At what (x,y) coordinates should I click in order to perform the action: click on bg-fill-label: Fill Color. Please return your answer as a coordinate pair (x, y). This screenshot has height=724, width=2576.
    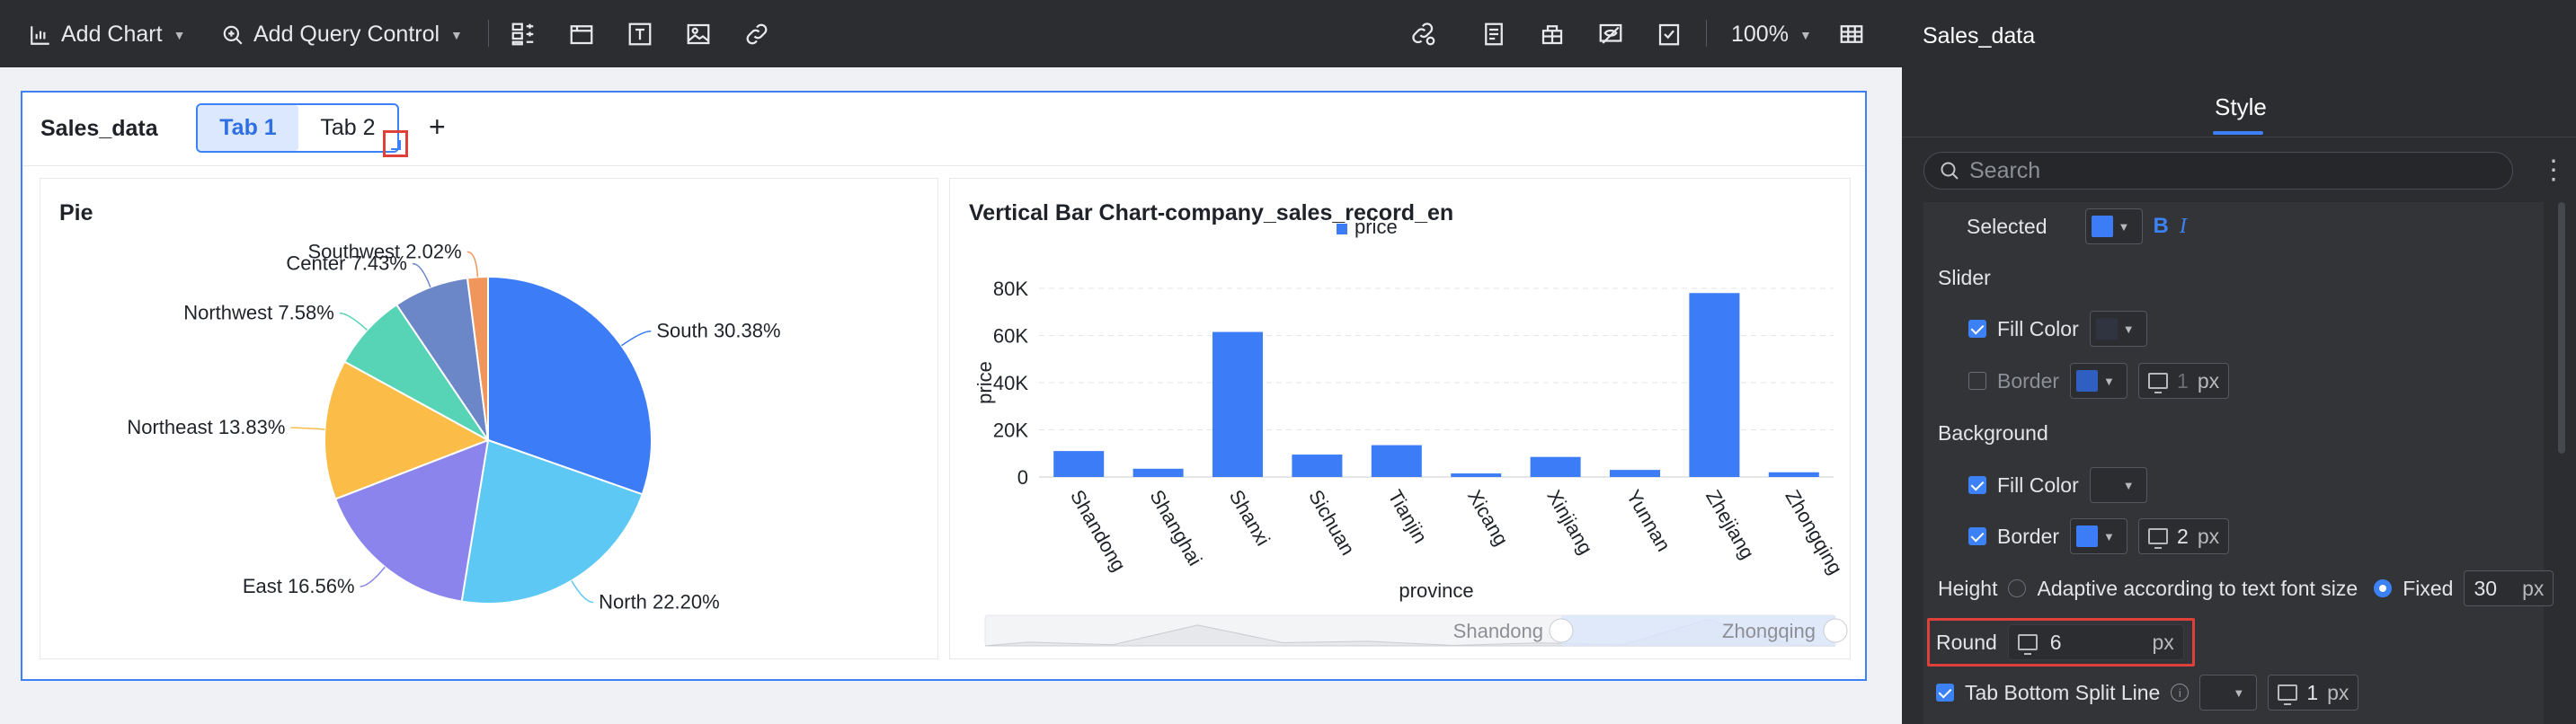
    Looking at the image, I should click on (2038, 485).